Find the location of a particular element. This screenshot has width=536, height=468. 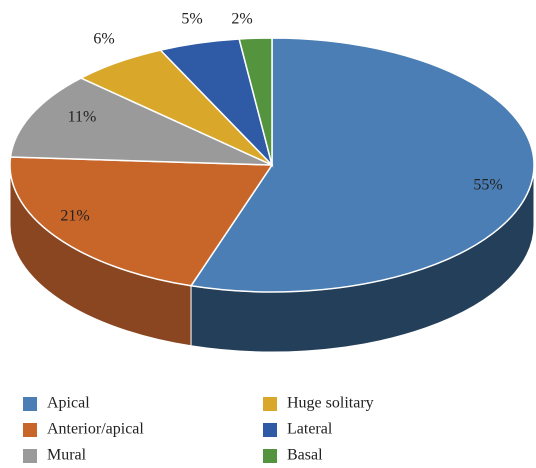

legend-label: Lateral is located at coordinates (310, 429).